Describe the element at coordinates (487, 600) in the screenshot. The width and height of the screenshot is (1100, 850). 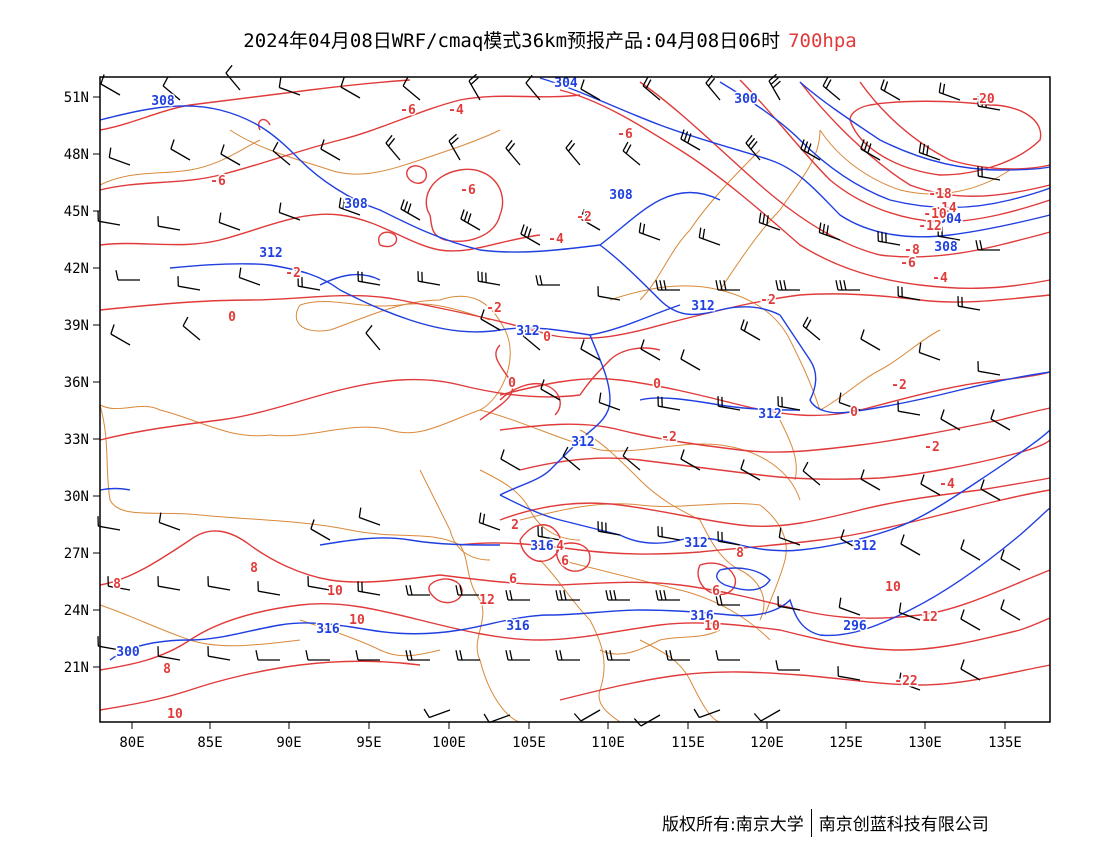
I see `temperature-label: 12` at that location.